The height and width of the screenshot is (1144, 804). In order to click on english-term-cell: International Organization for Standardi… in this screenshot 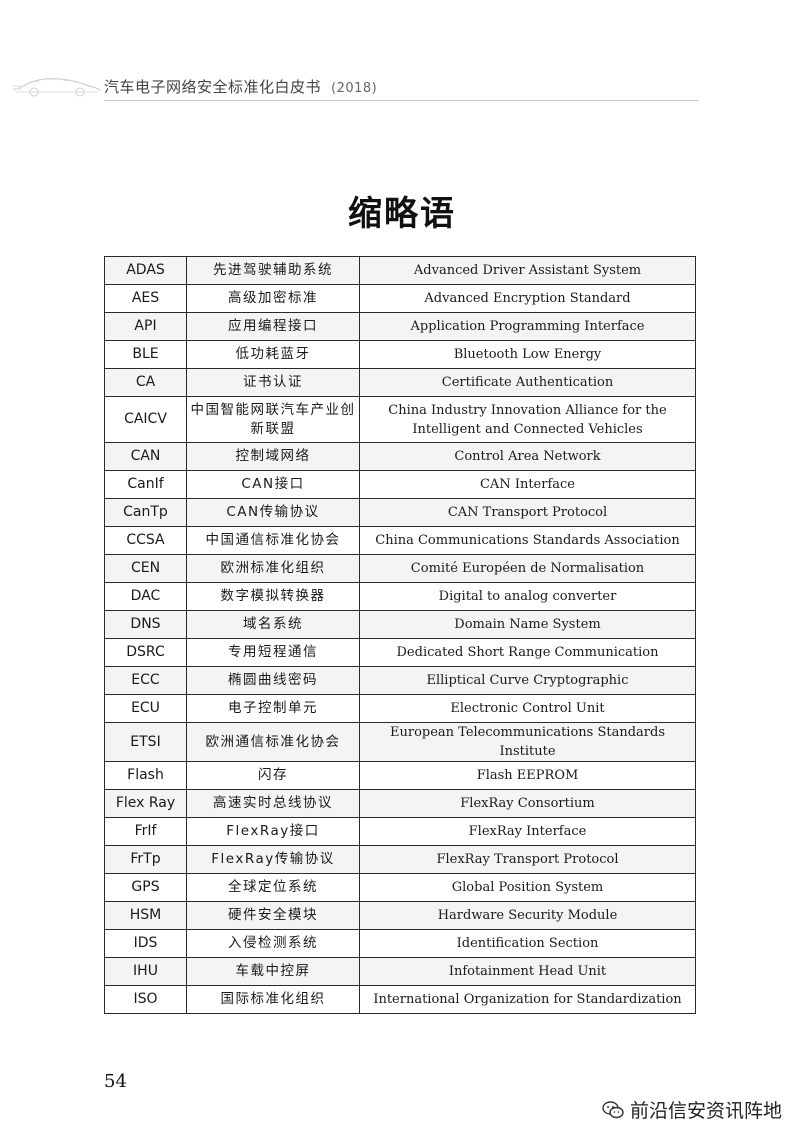, I will do `click(527, 999)`.